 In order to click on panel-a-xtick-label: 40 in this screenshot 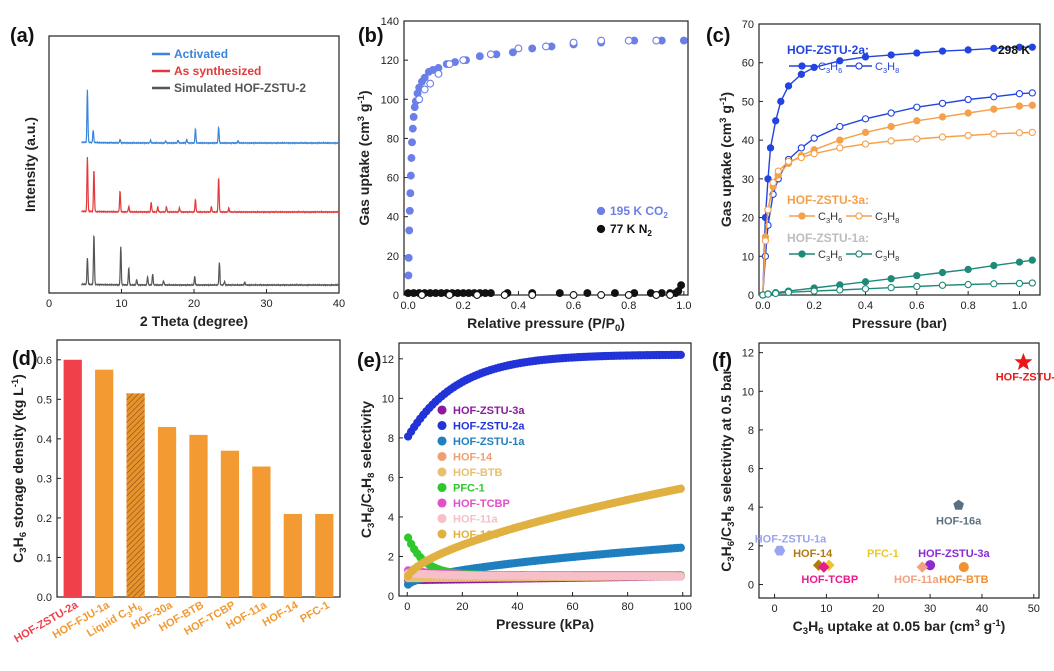, I will do `click(339, 304)`.